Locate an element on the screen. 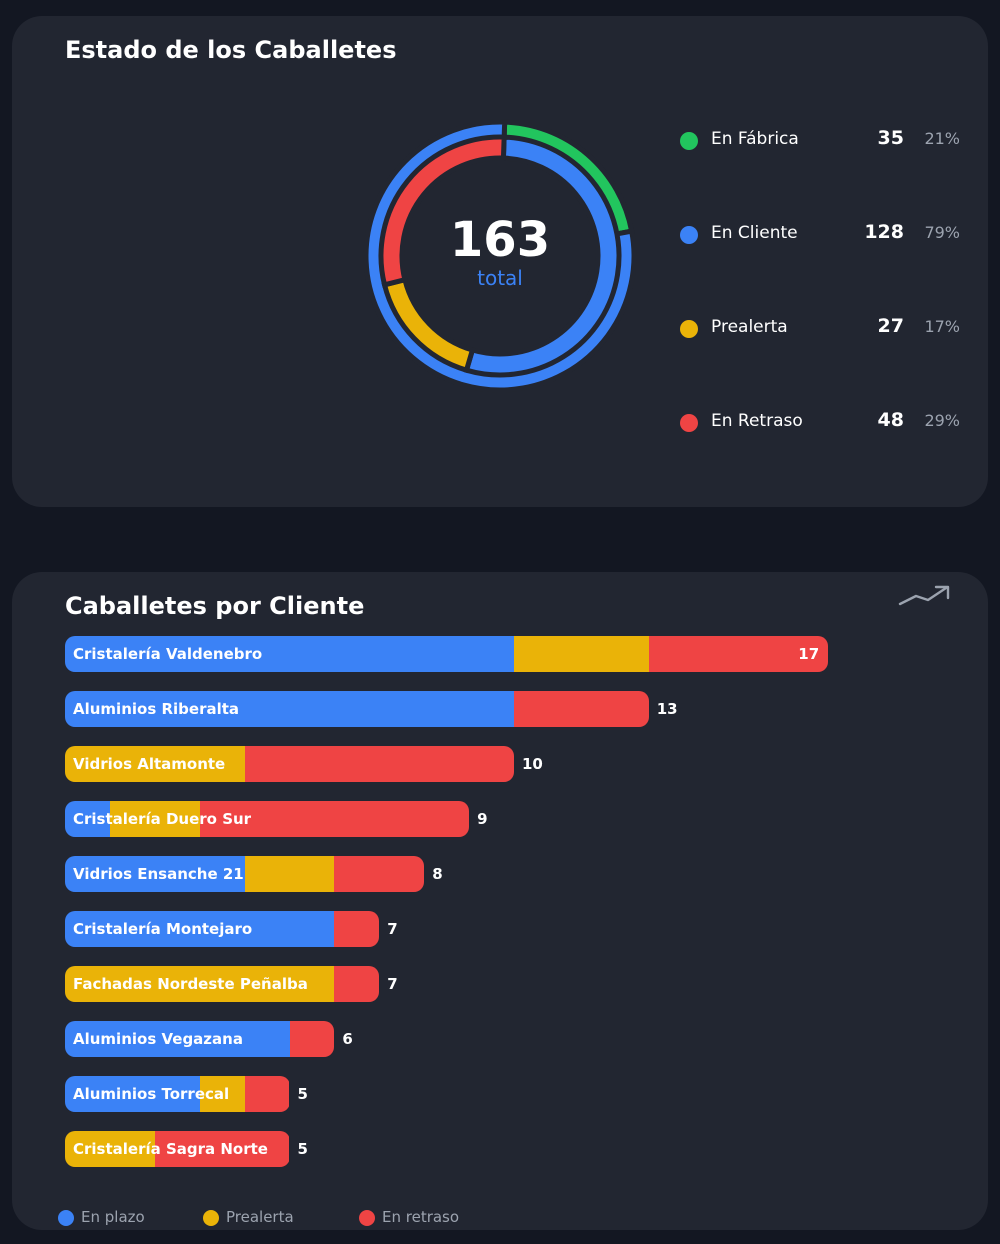  legend-label: En plazo is located at coordinates (113, 1217).